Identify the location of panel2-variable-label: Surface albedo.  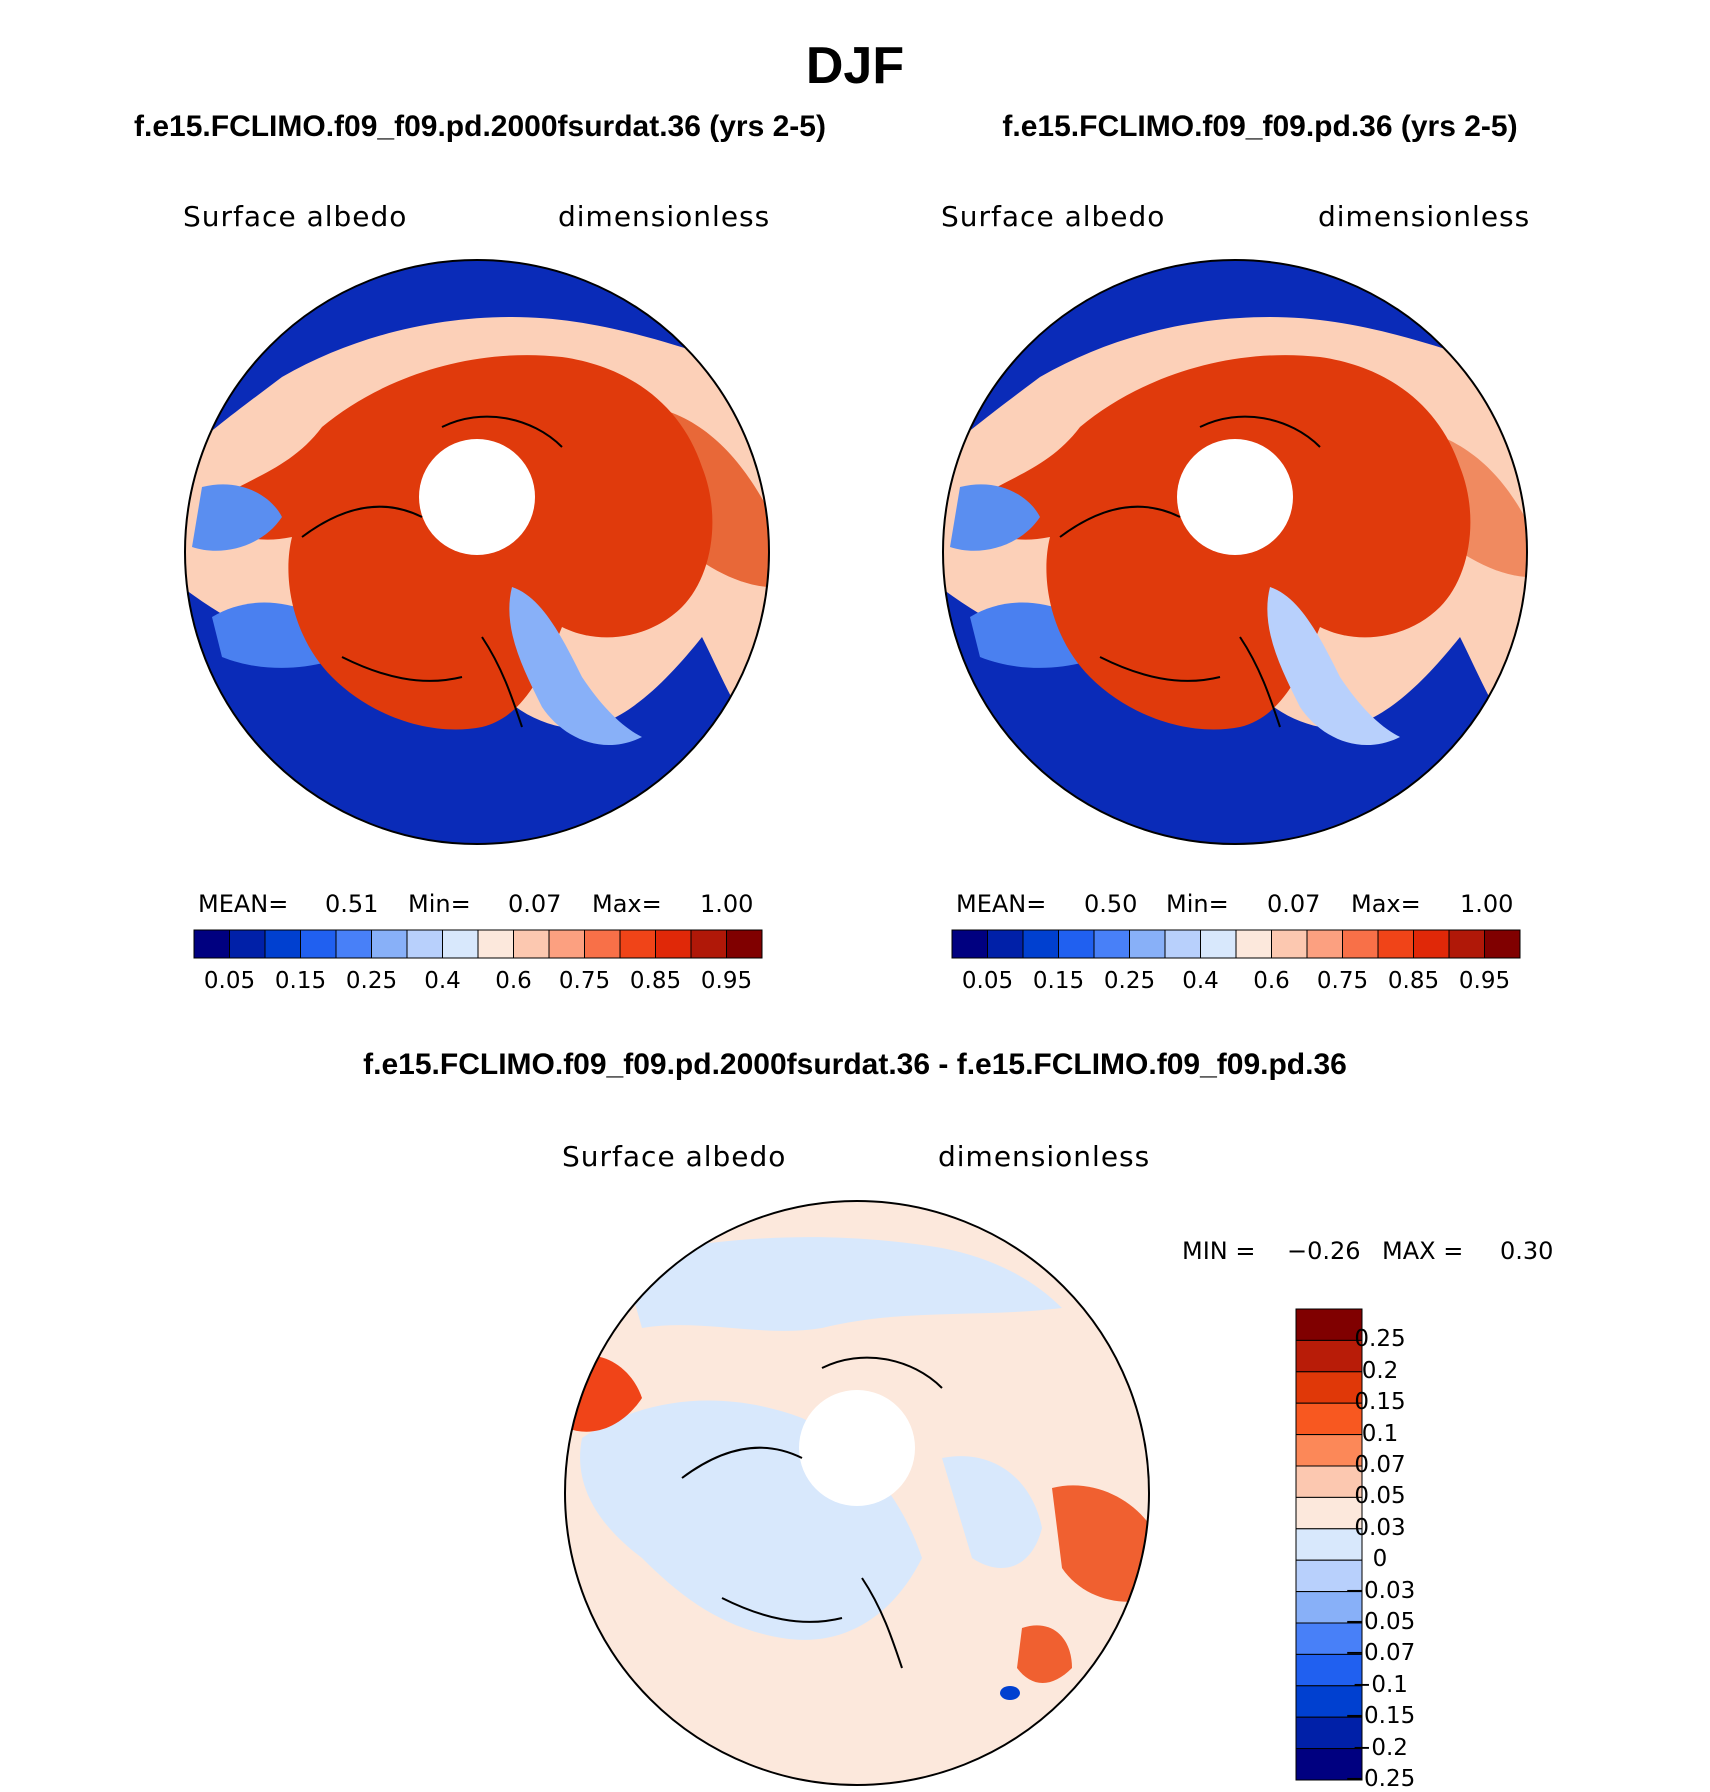
(1053, 216).